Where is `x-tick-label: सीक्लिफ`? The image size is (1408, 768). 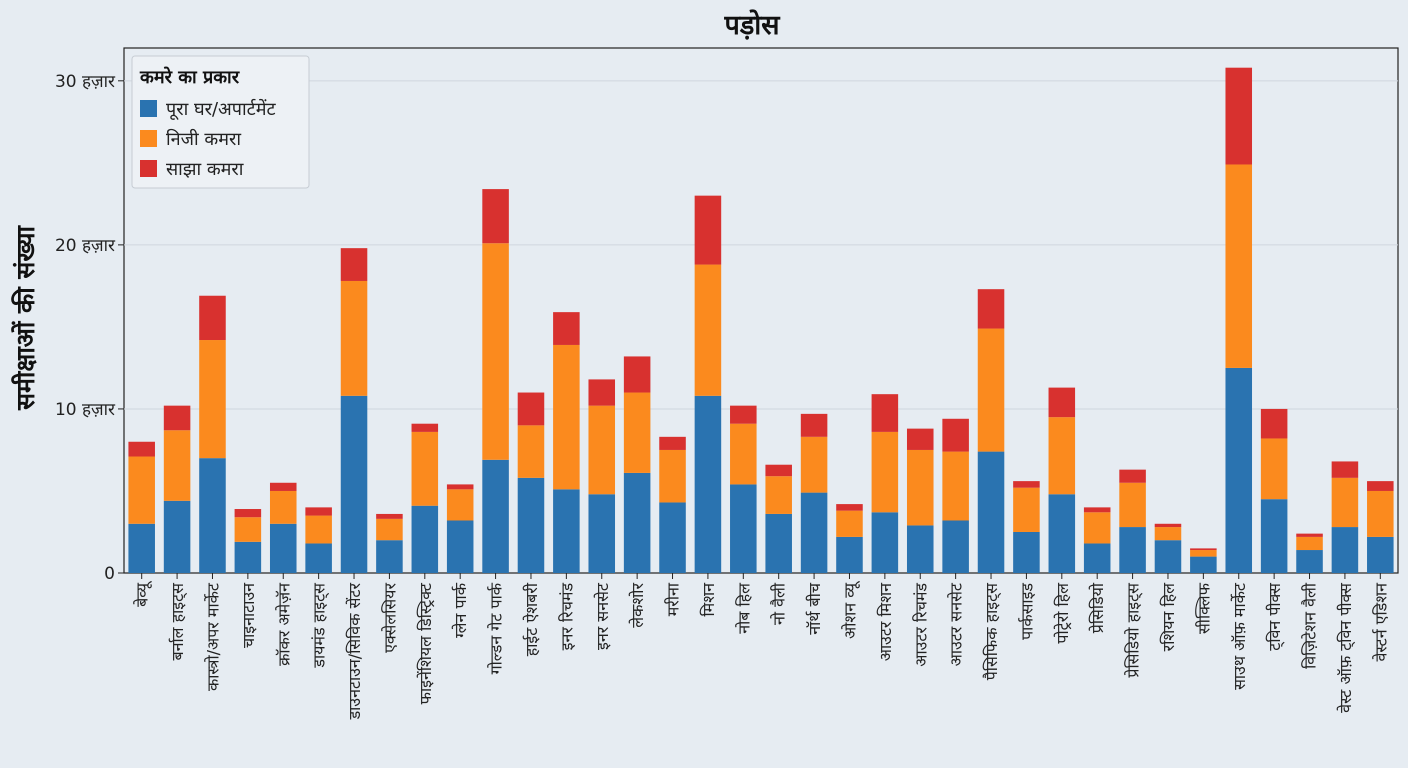
x-tick-label: सीक्लिफ is located at coordinates (1203, 608).